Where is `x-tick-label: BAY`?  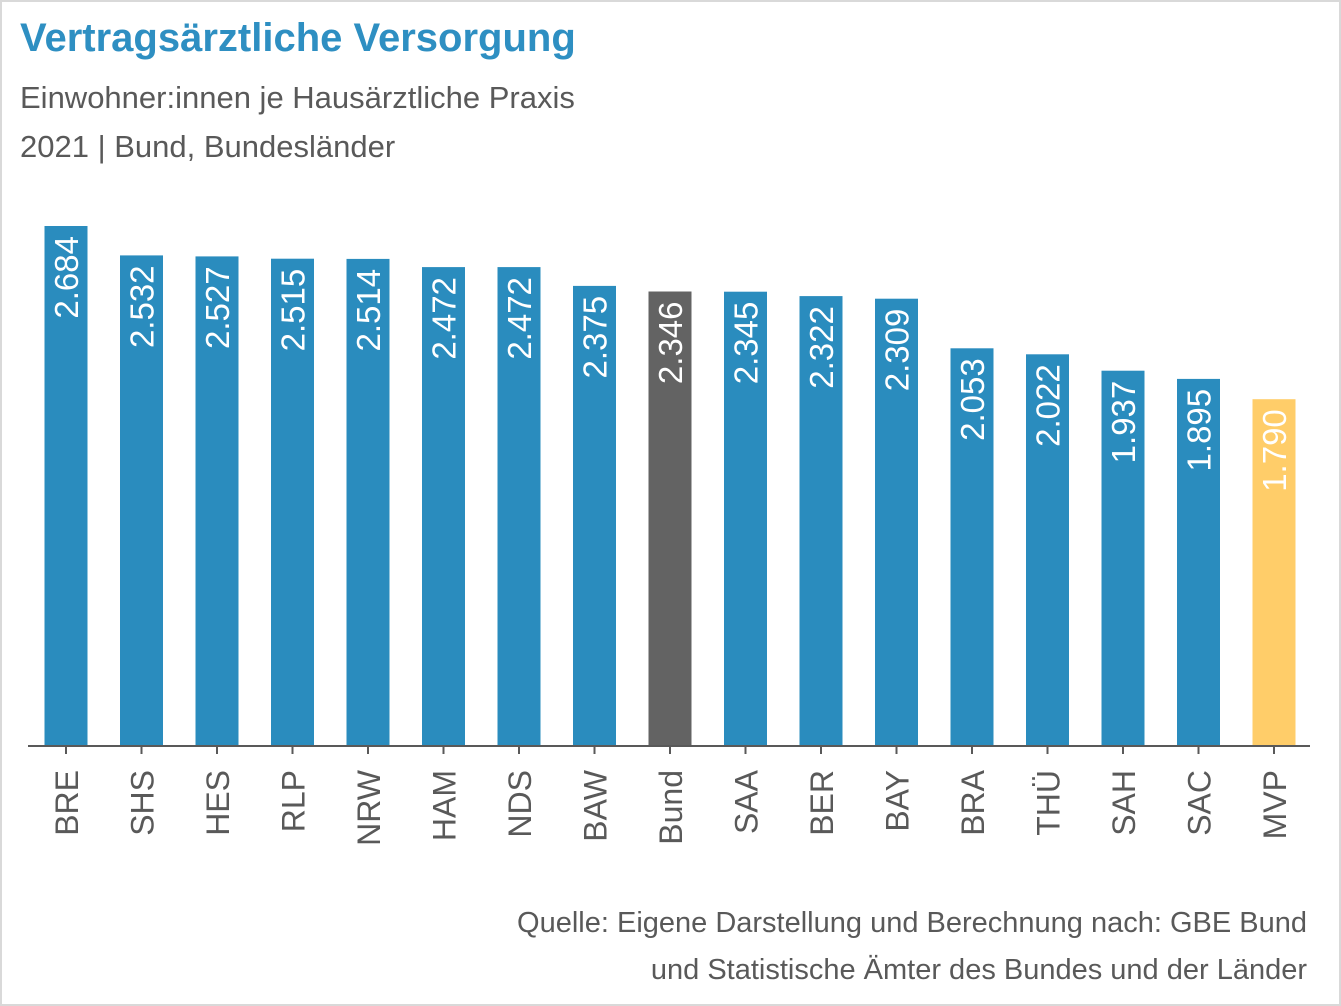 x-tick-label: BAY is located at coordinates (898, 801).